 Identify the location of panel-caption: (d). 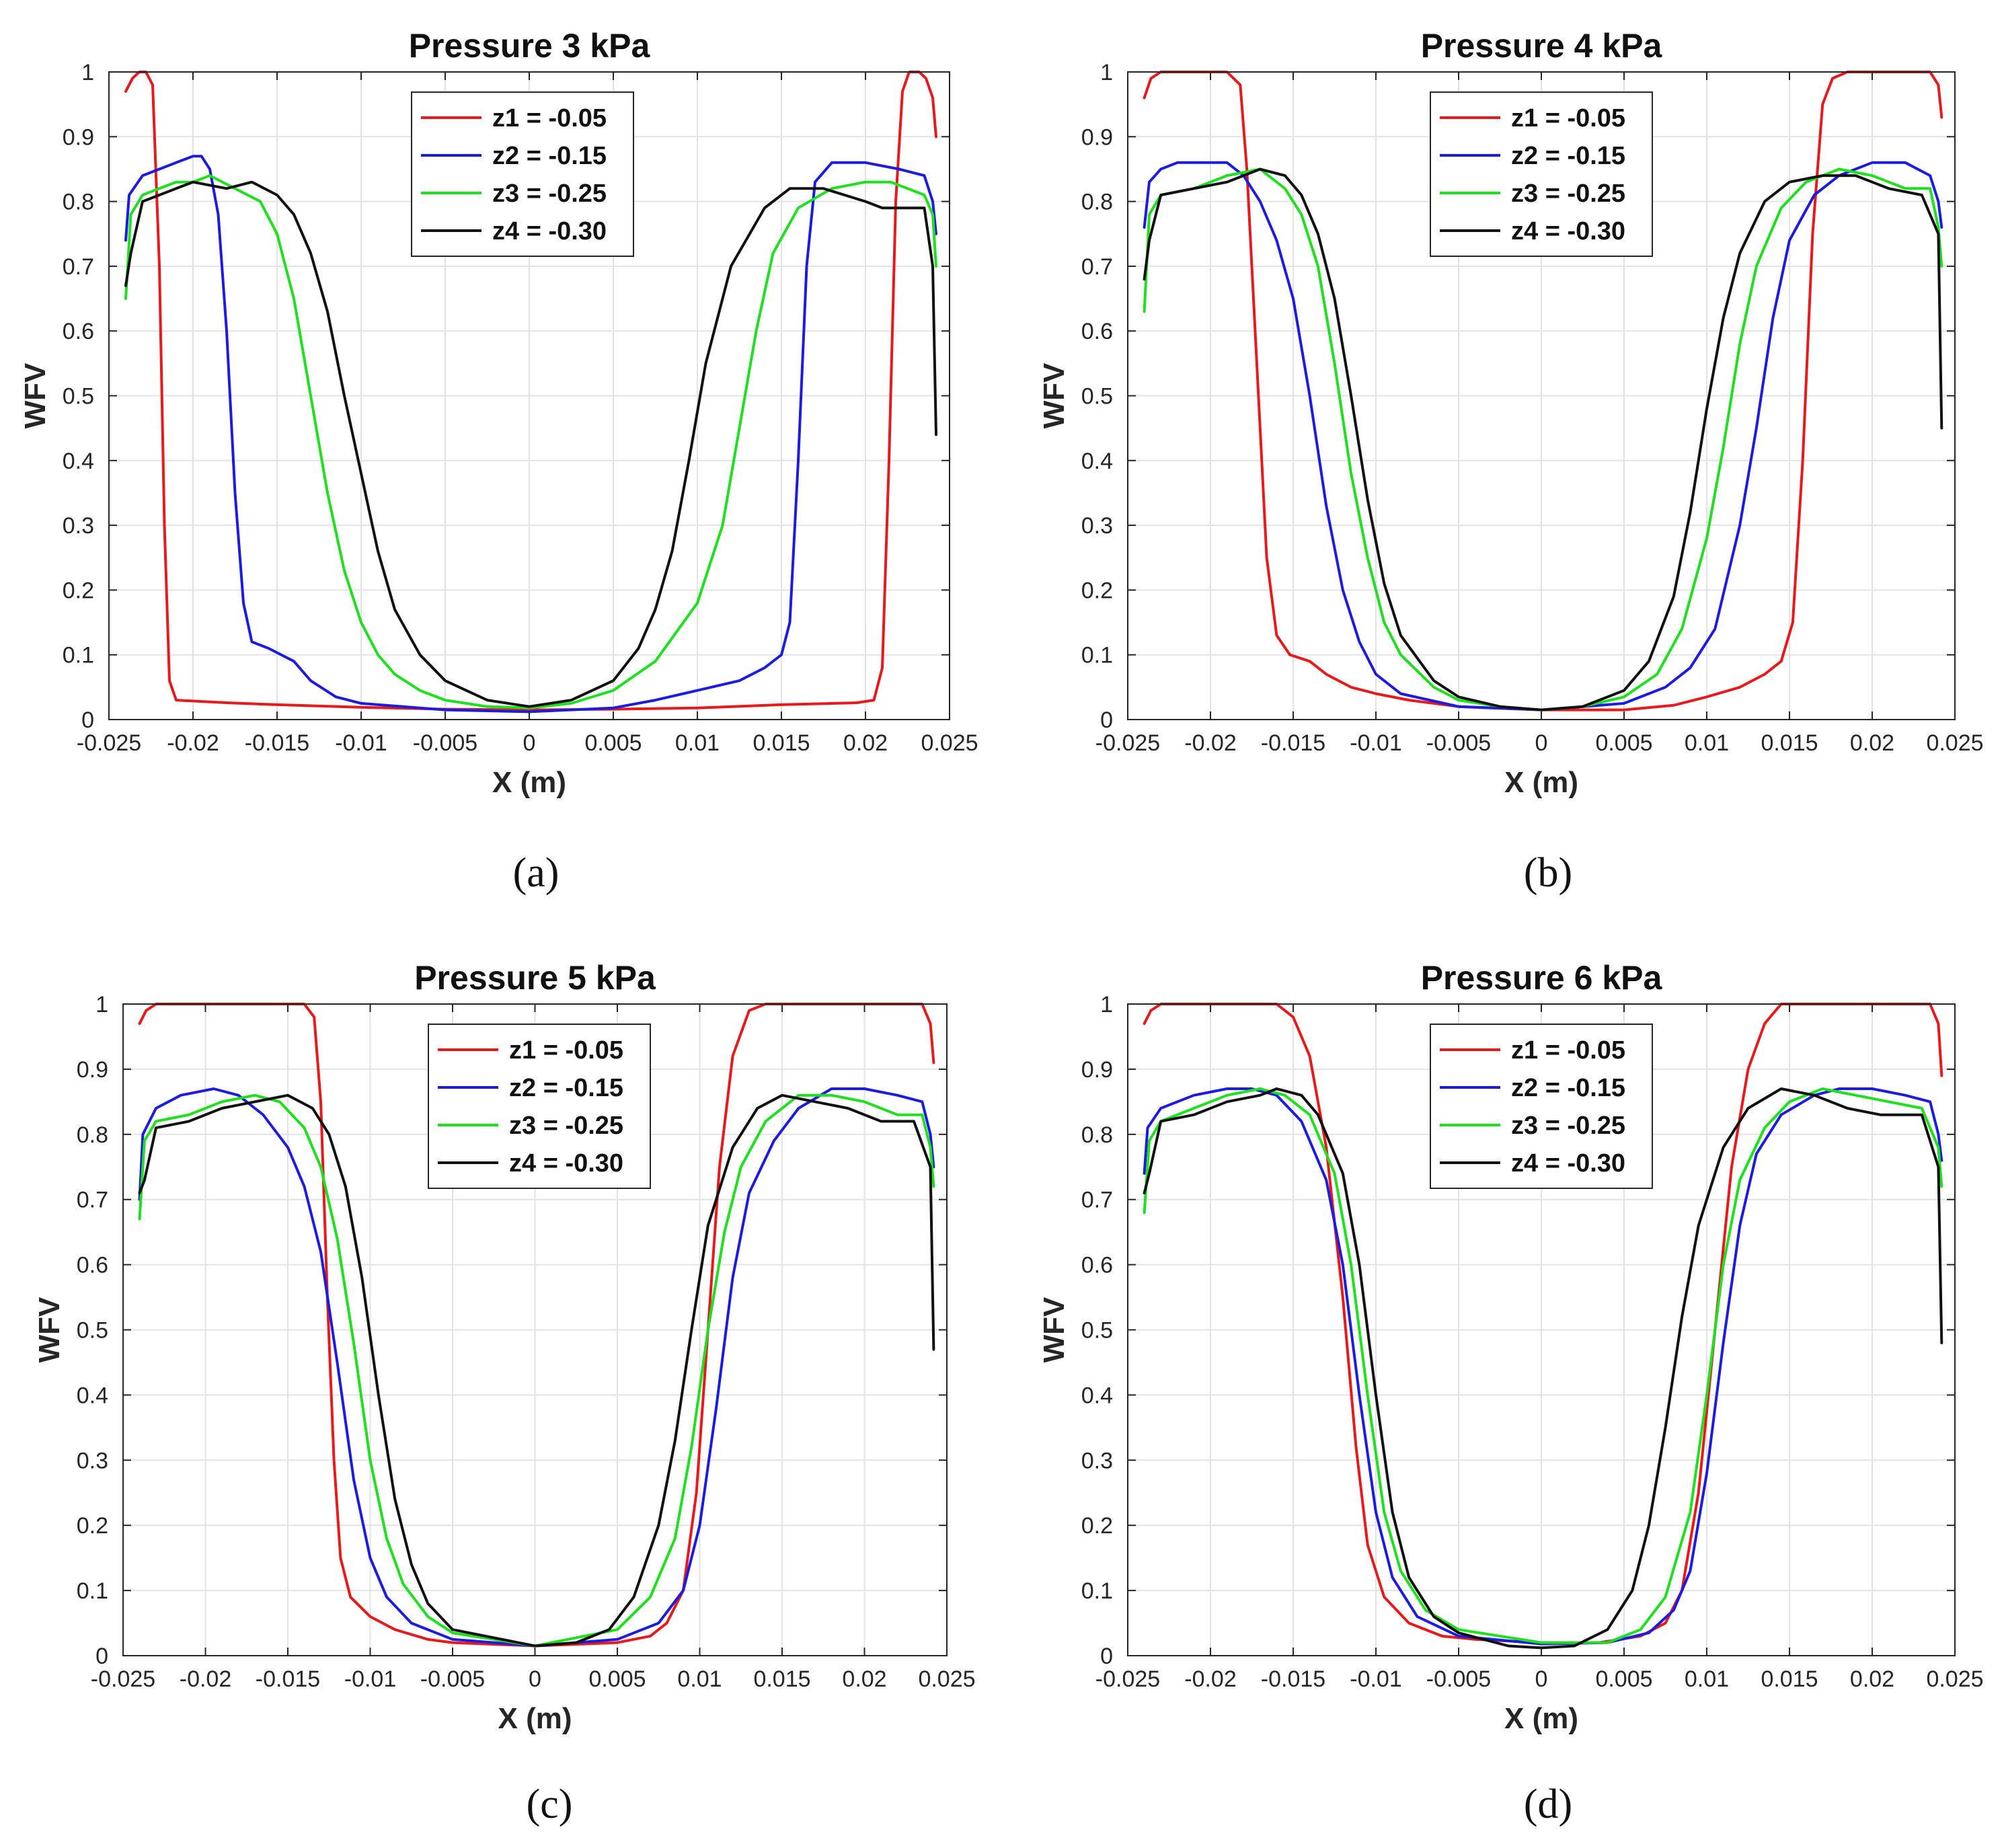
(1548, 1804).